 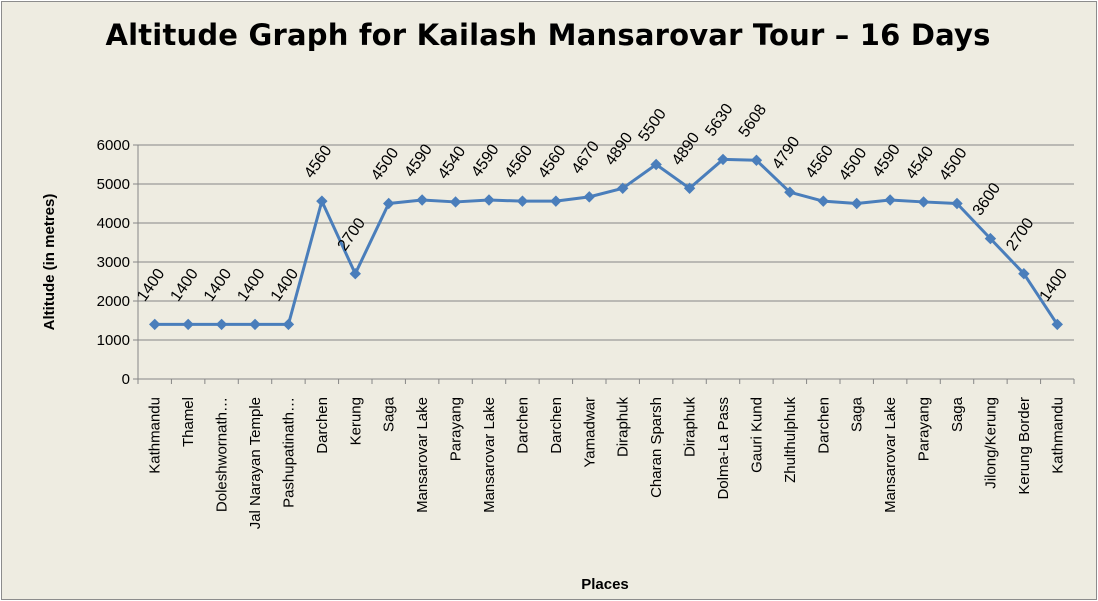 I want to click on y-tick-label: 3000, so click(x=113, y=262).